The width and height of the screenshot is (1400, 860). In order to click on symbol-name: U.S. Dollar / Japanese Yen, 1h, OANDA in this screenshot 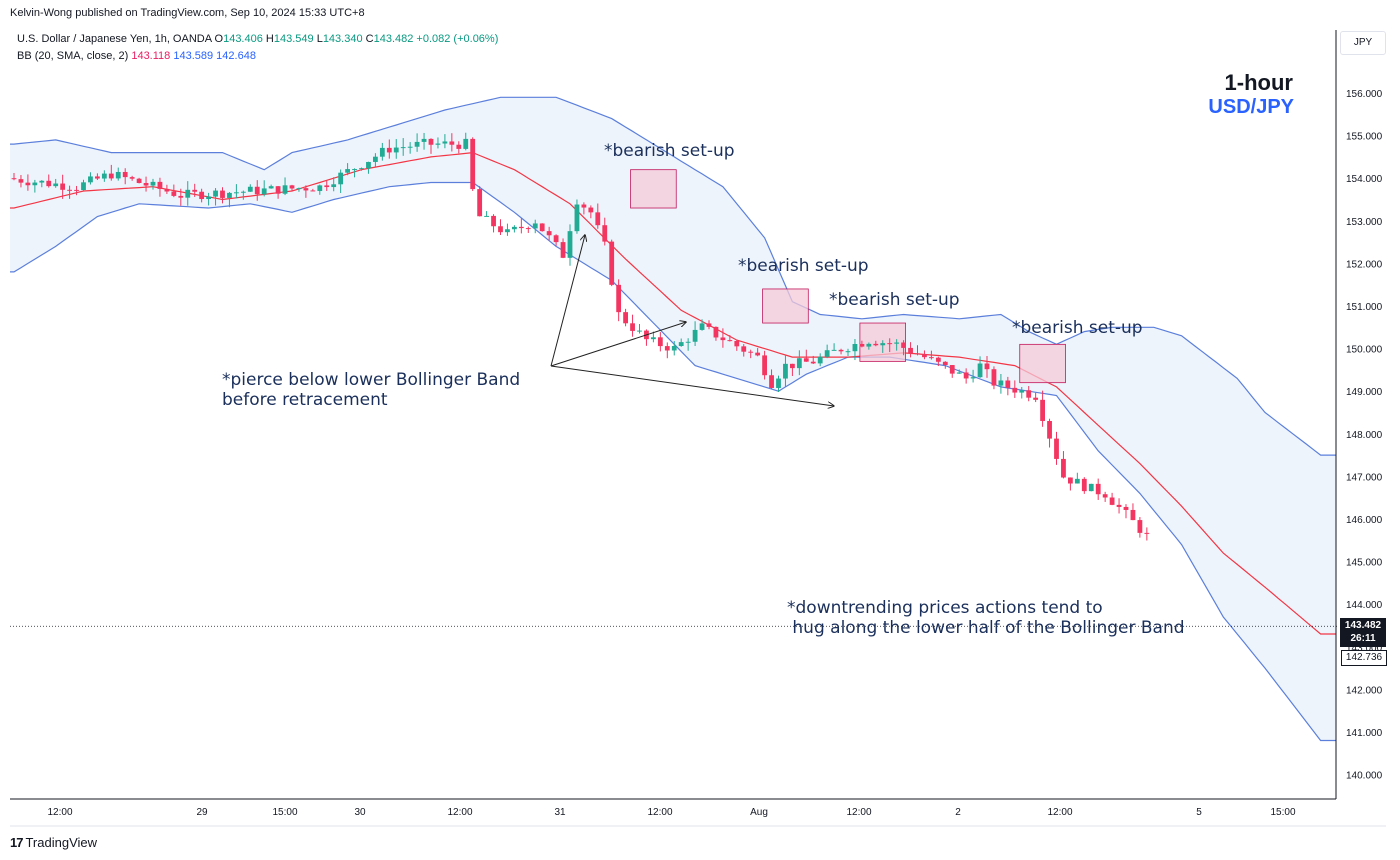, I will do `click(114, 39)`.